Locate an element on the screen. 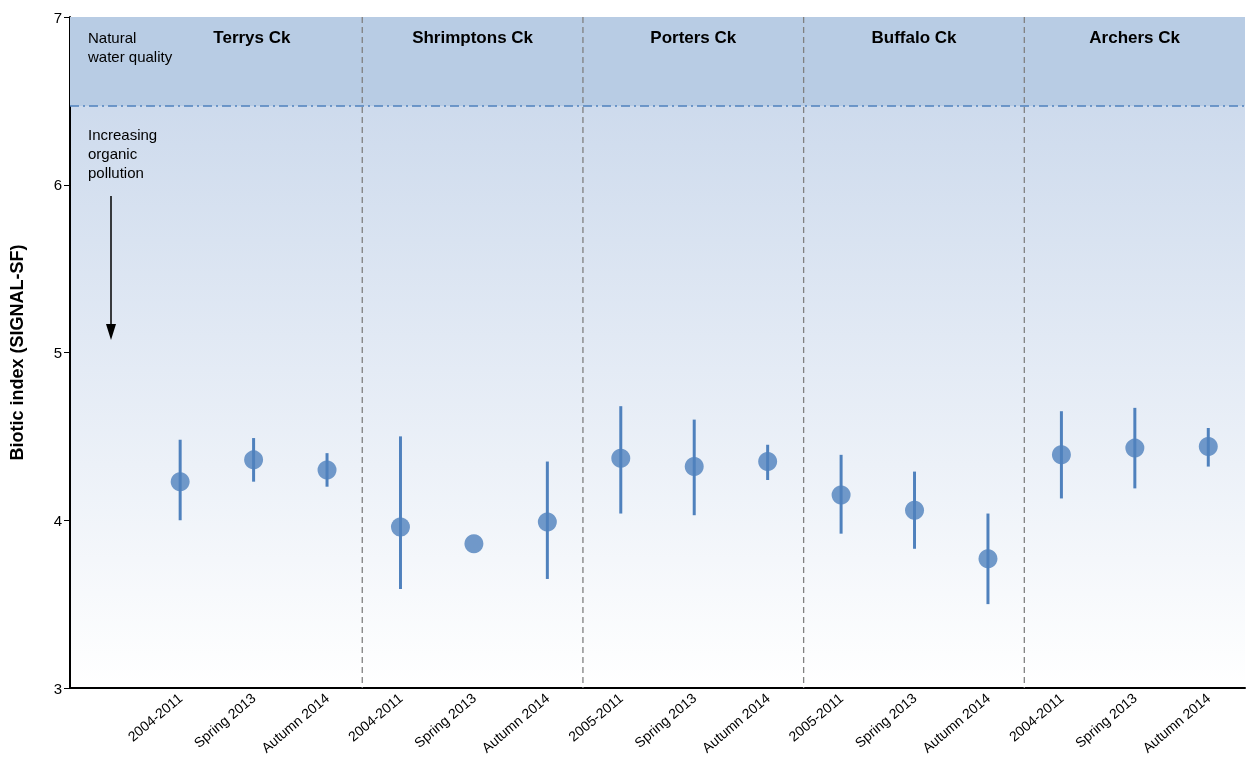  y-axis-title: Biotic index (SIGNAL-SF) is located at coordinates (17, 352).